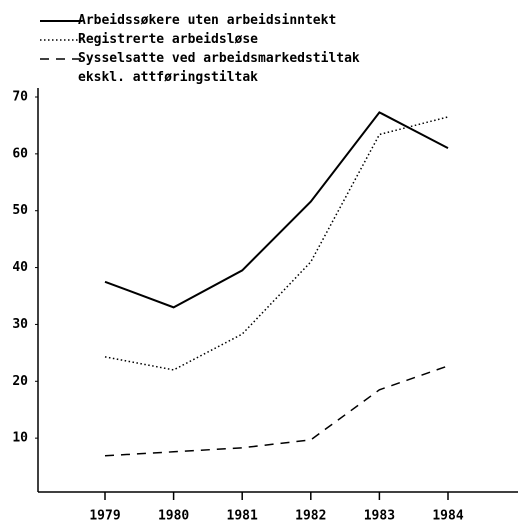 The height and width of the screenshot is (526, 518). What do you see at coordinates (379, 516) in the screenshot?
I see `x-tick-label: 1983` at bounding box center [379, 516].